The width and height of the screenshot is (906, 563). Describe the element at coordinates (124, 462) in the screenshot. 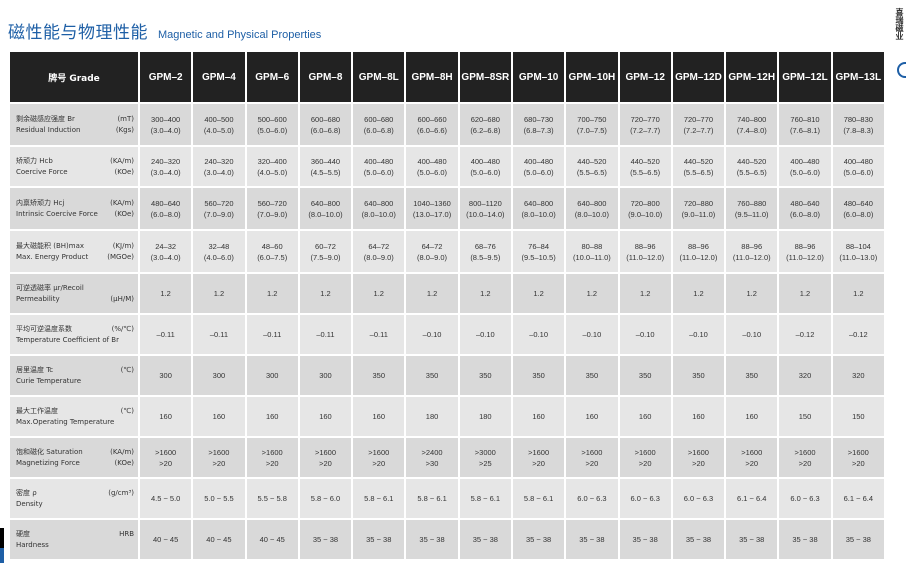

I see `property-unit-secondary: (KOe)` at that location.